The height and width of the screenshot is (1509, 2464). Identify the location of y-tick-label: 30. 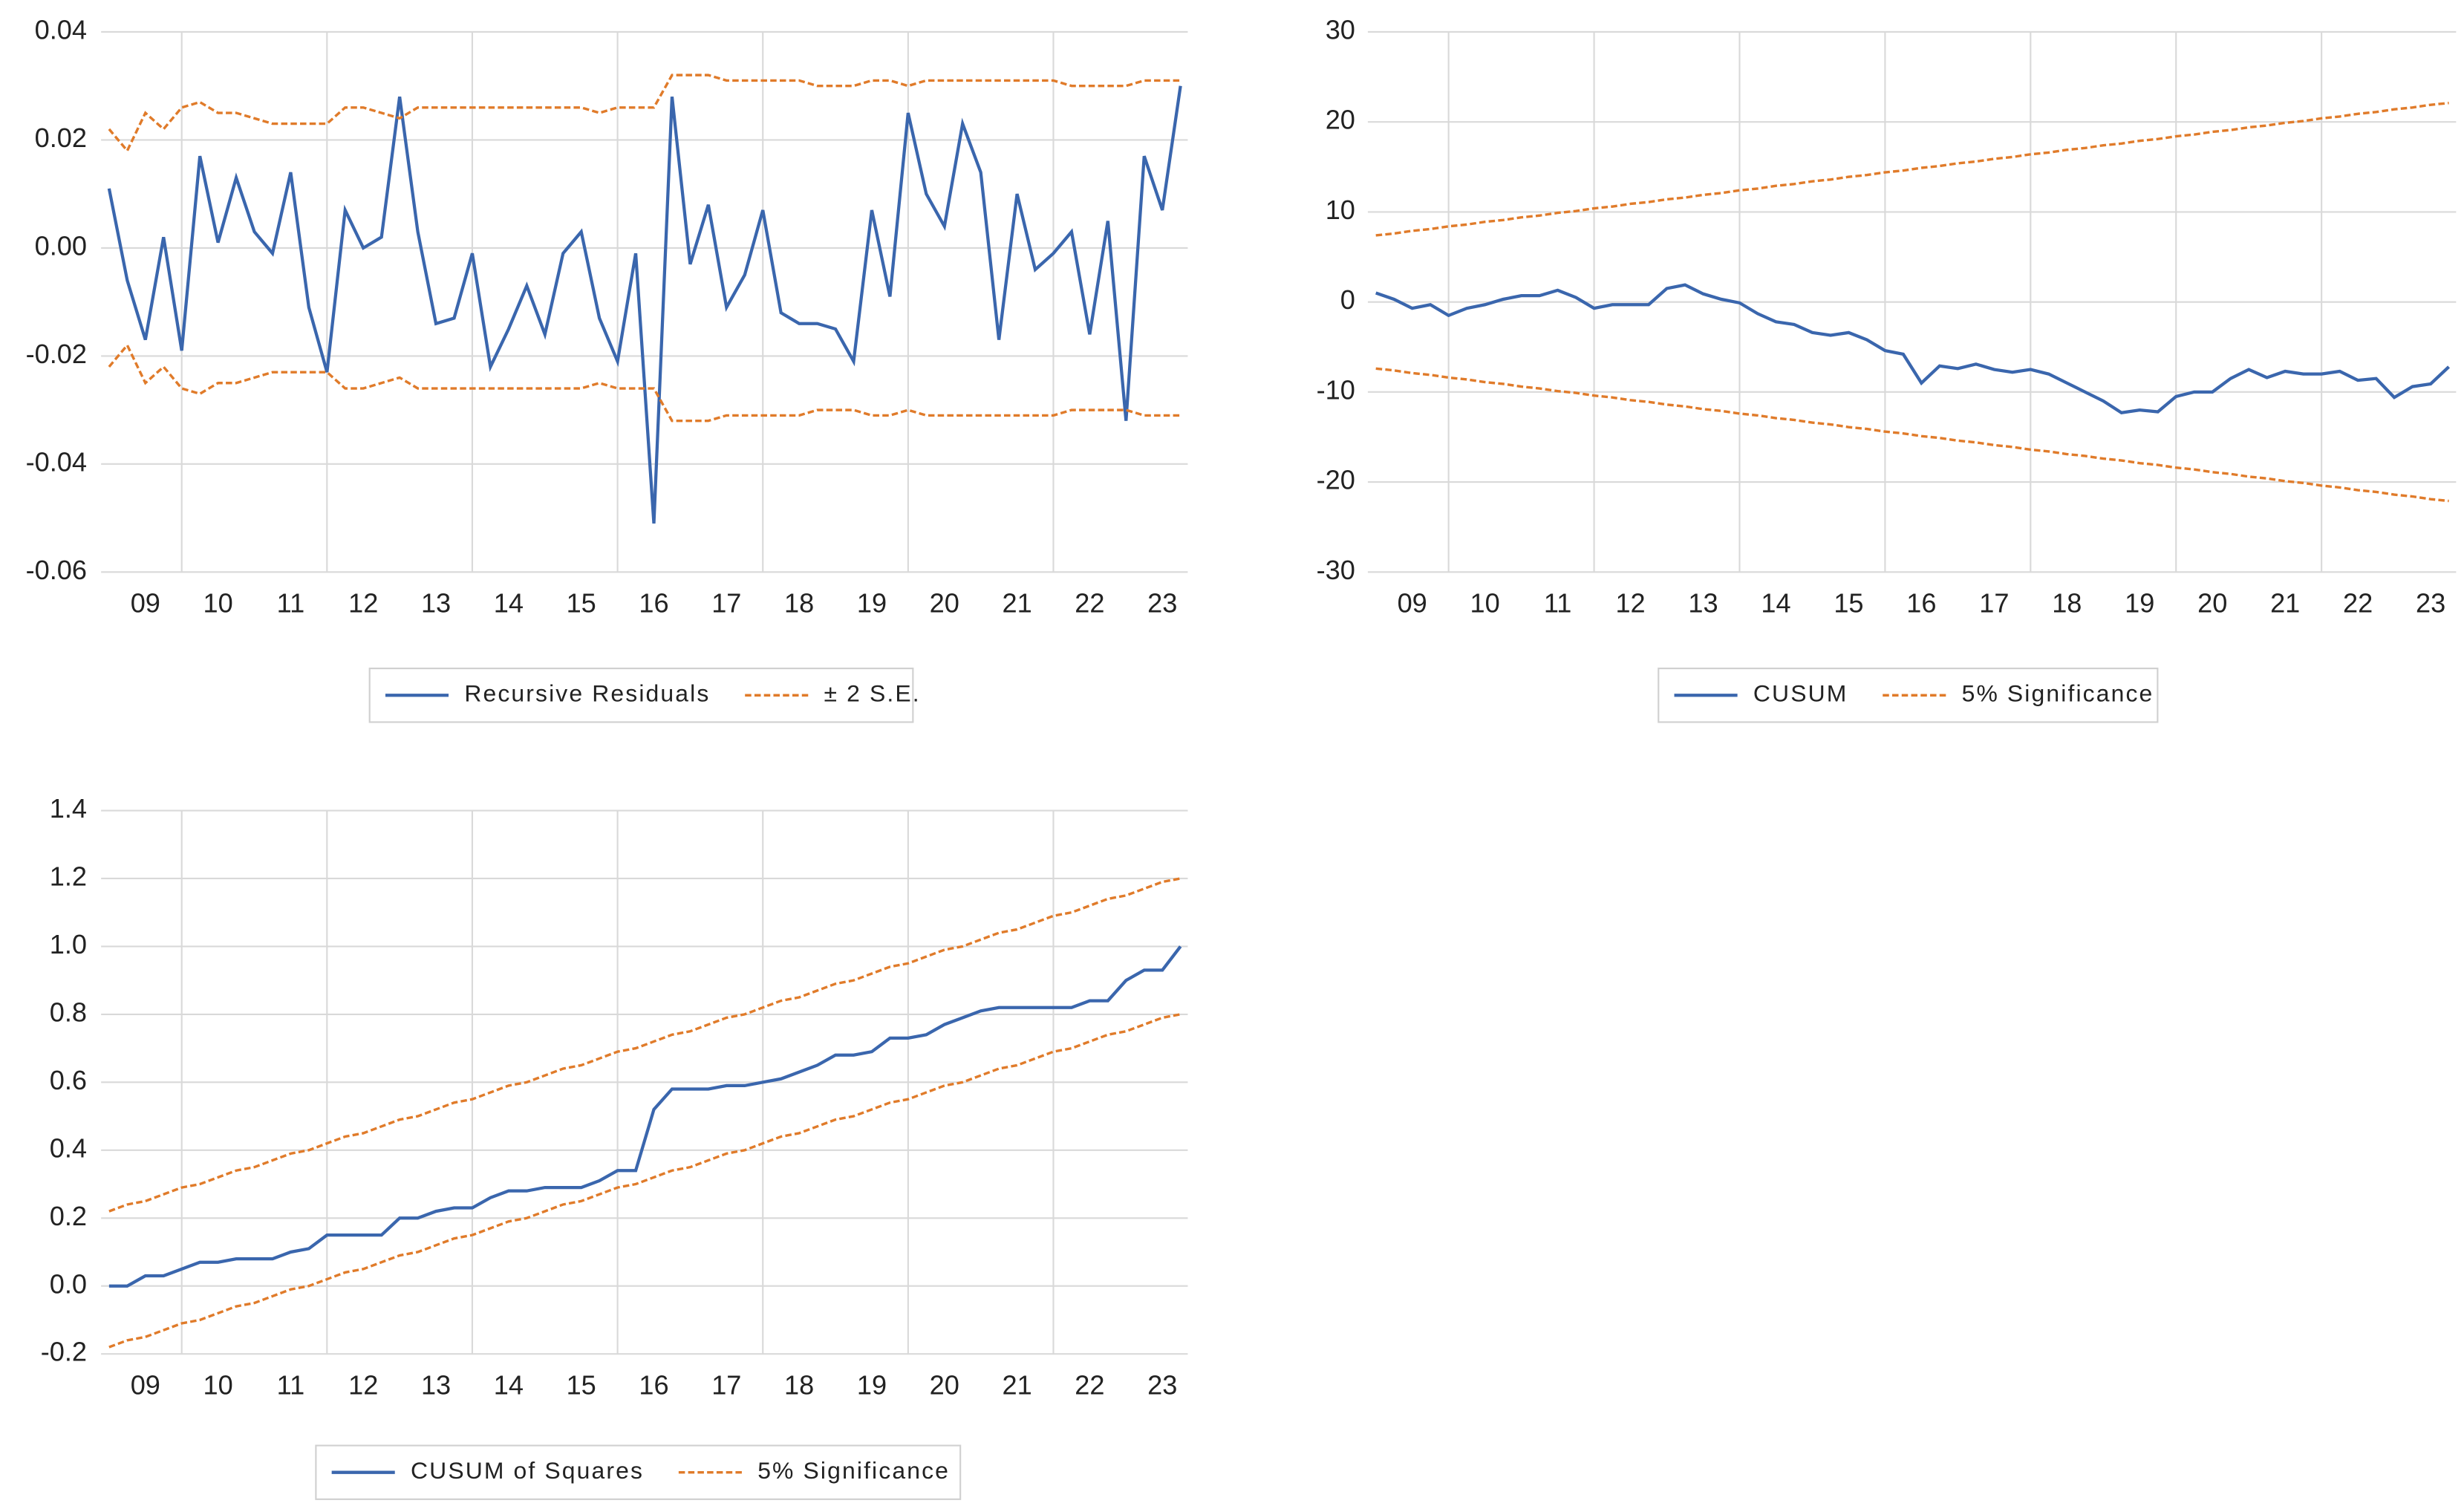
(1341, 29).